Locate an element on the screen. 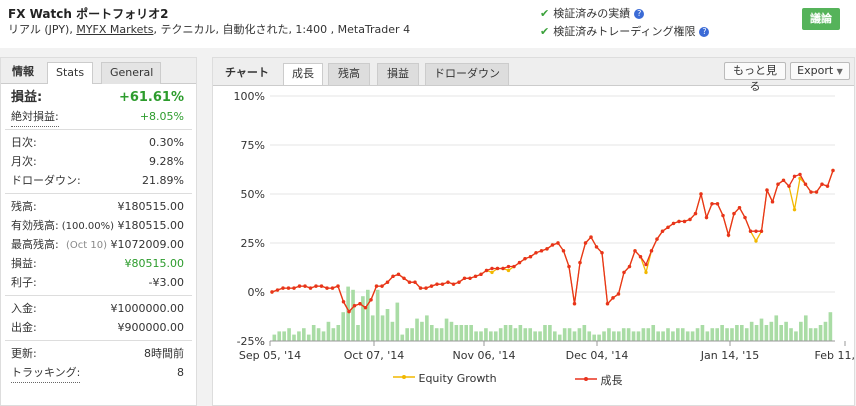 The height and width of the screenshot is (406, 856). more-button: もっと見る is located at coordinates (755, 77).